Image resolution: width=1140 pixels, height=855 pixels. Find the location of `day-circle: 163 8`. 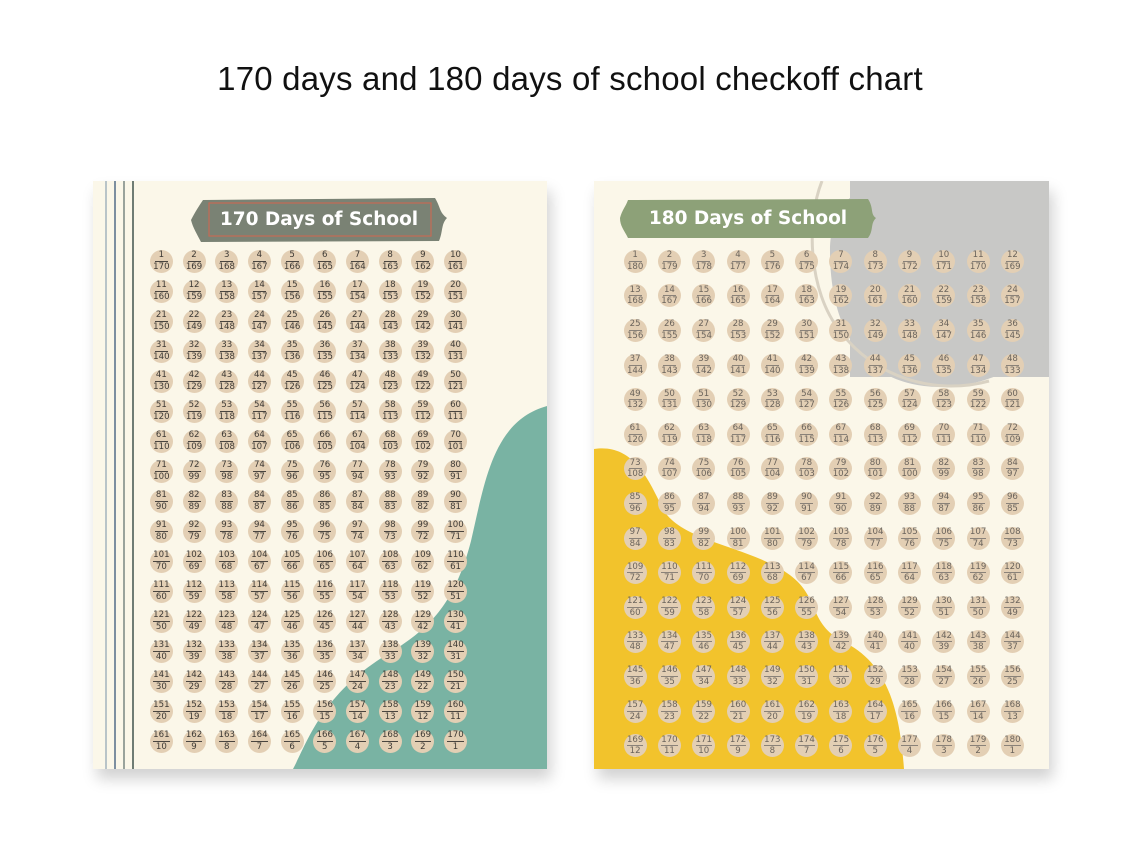

day-circle: 163 8 is located at coordinates (227, 741).